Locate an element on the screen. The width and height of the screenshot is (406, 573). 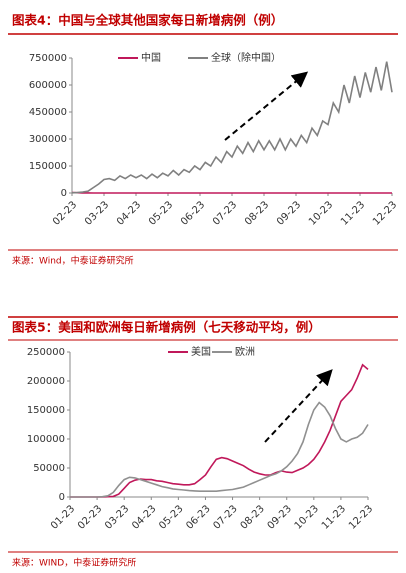
y-tick-label: 250000 is located at coordinates (46, 352).